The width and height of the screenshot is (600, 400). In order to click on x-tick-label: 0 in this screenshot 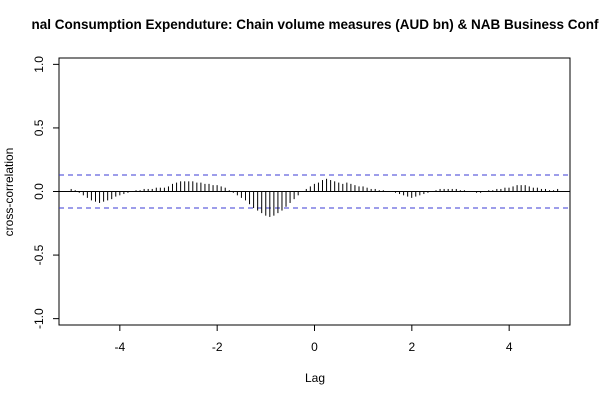, I will do `click(314, 347)`.